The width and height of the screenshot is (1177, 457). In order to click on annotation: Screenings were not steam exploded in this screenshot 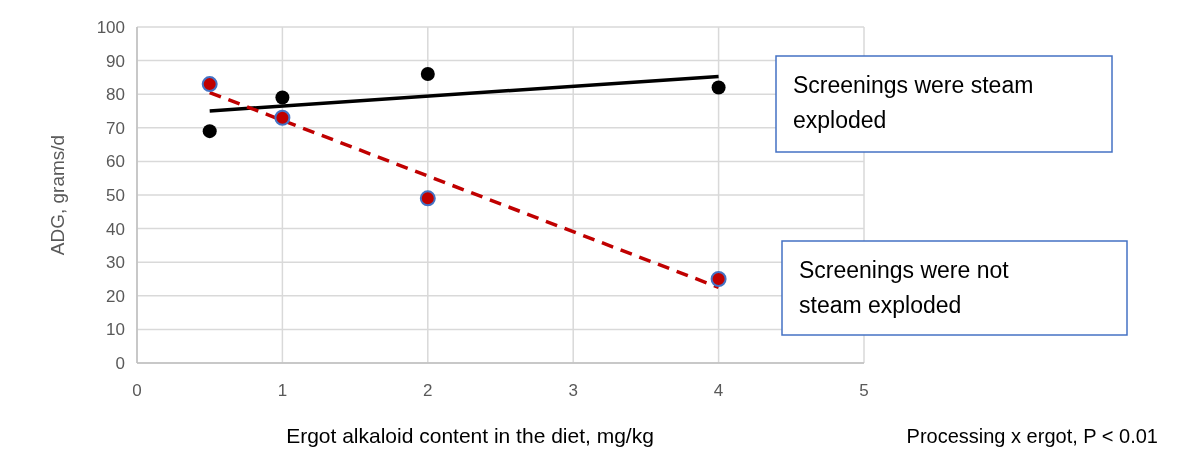, I will do `click(904, 287)`.